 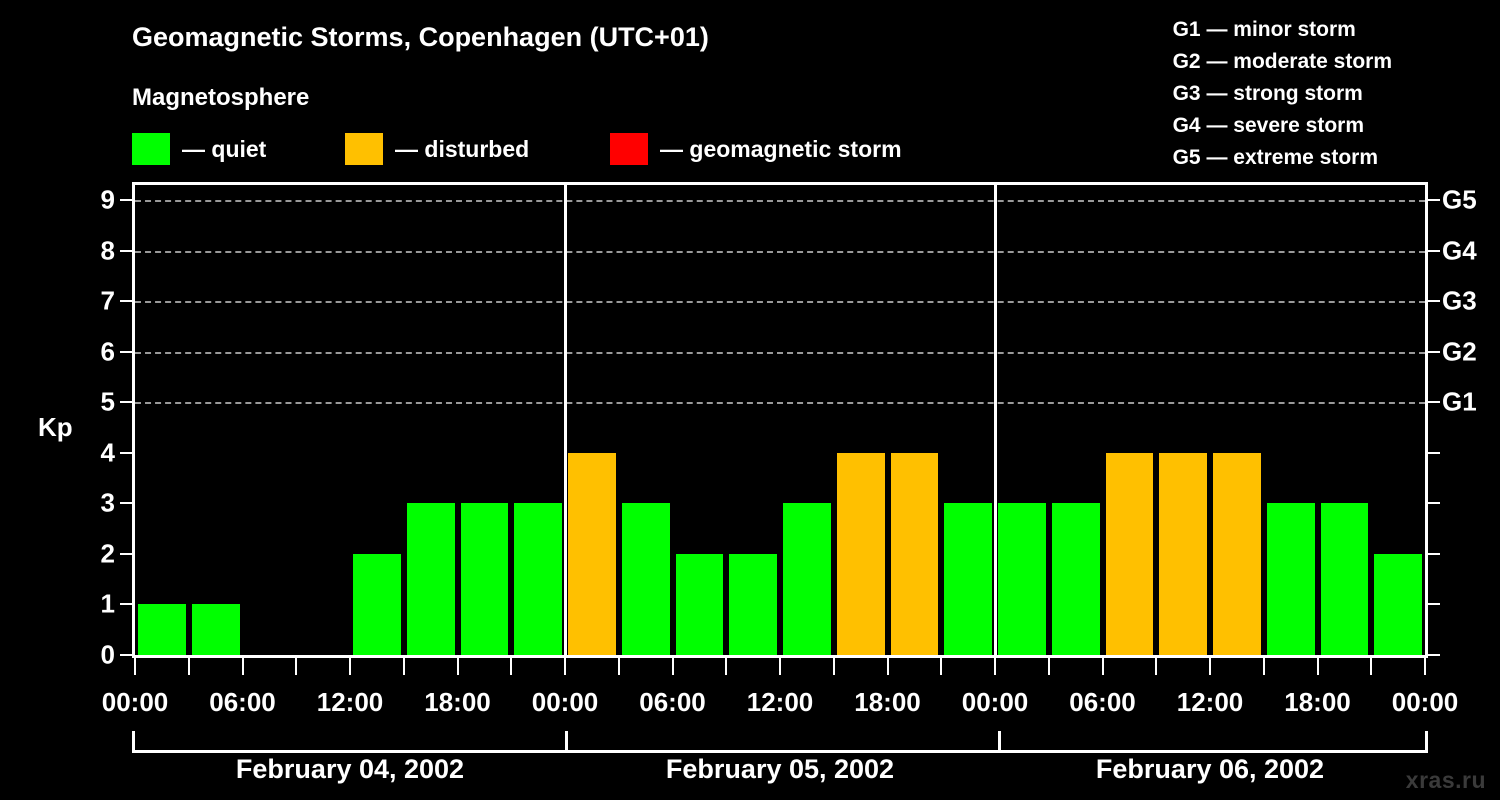 What do you see at coordinates (221, 97) in the screenshot?
I see `chart-subtitle: Magnetosphere` at bounding box center [221, 97].